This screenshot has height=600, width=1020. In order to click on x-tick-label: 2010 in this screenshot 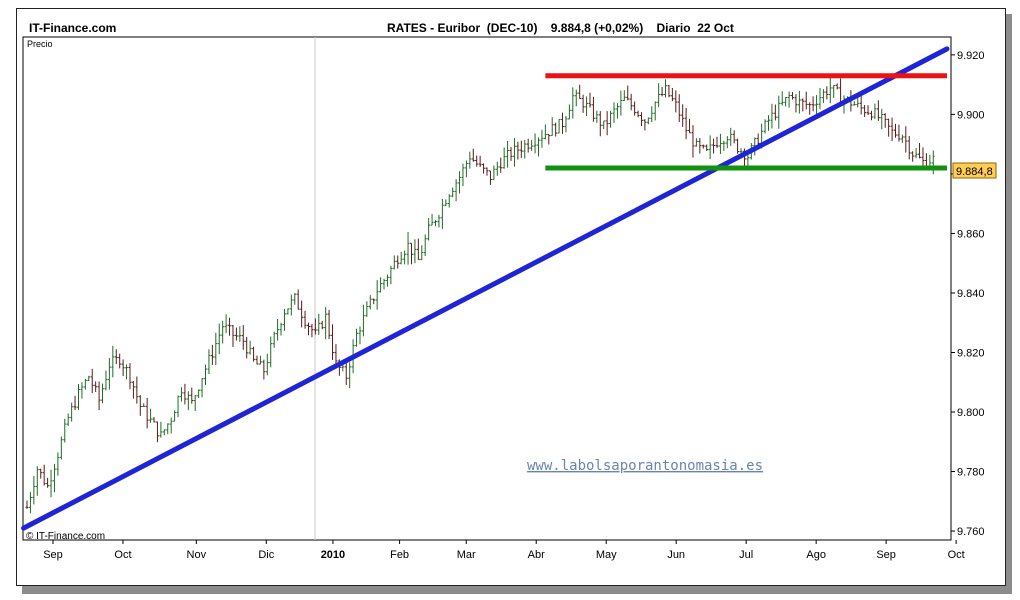, I will do `click(333, 555)`.